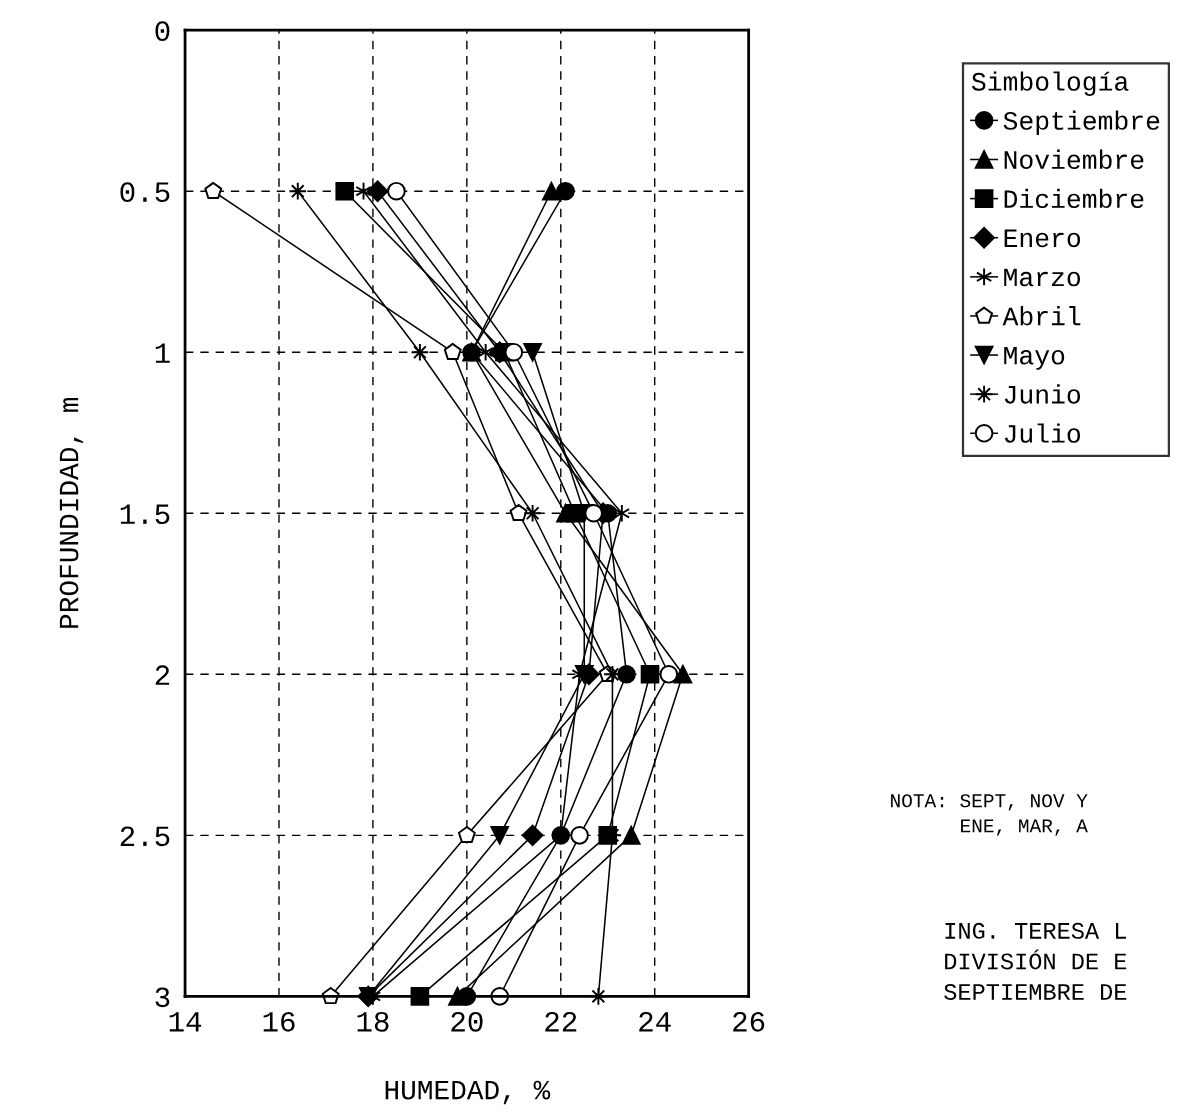  I want to click on x-tick-label: 24, so click(655, 1021).